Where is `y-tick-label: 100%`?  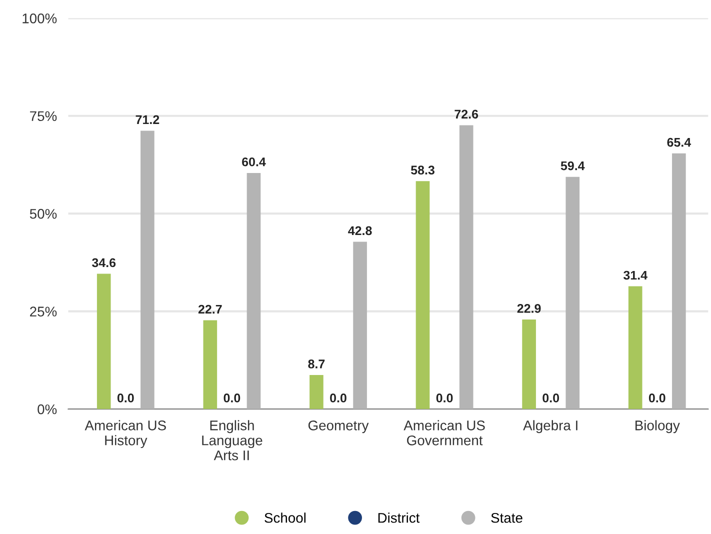
y-tick-label: 100% is located at coordinates (39, 18).